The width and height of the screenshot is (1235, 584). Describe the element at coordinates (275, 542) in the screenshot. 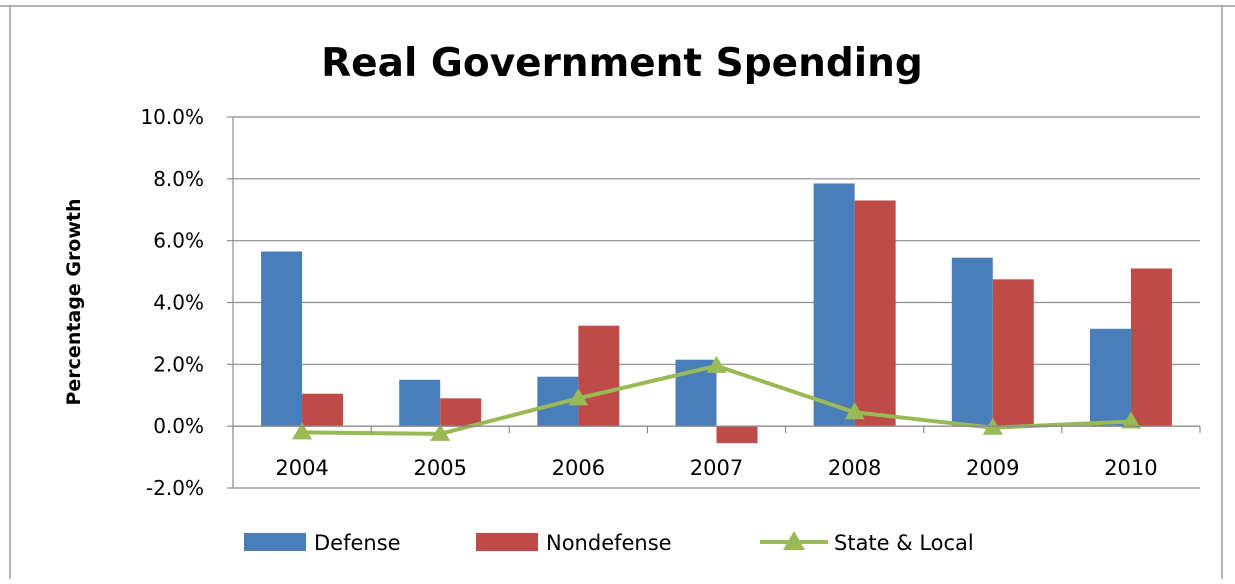

I see `legend-swatch-defense` at that location.